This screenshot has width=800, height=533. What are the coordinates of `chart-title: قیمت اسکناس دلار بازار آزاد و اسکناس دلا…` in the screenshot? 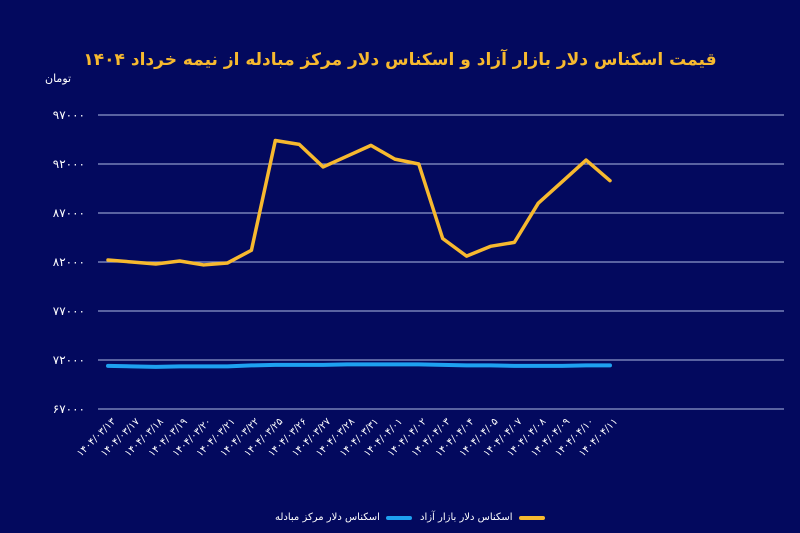 It's located at (400, 60).